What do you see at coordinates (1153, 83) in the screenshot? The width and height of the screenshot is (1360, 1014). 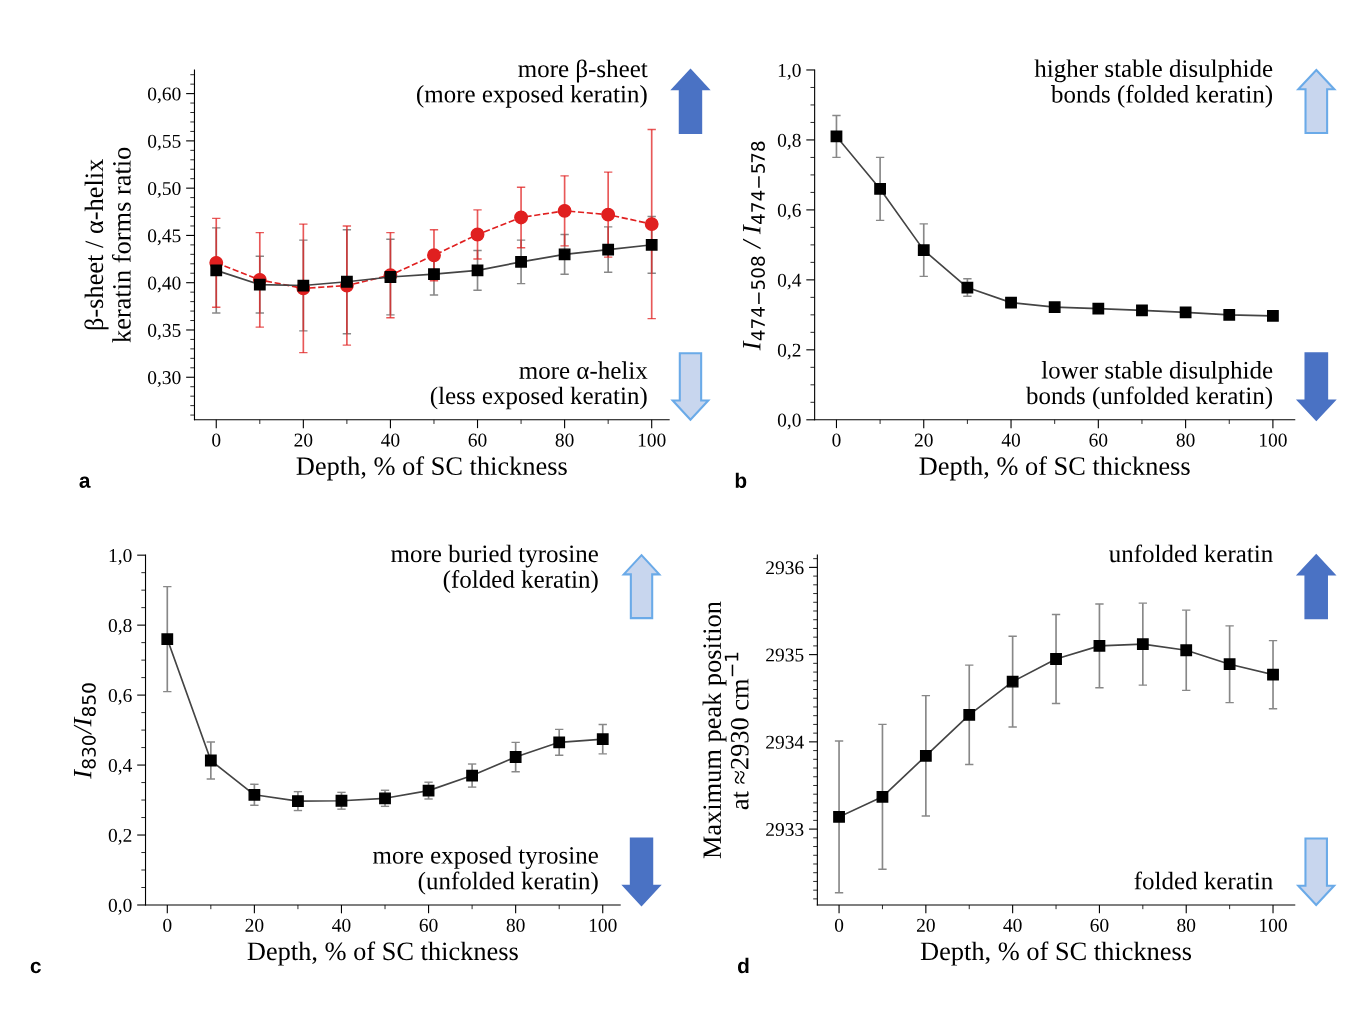 I see `annotation: higher stable disulphide bonds (folded keratin)` at bounding box center [1153, 83].